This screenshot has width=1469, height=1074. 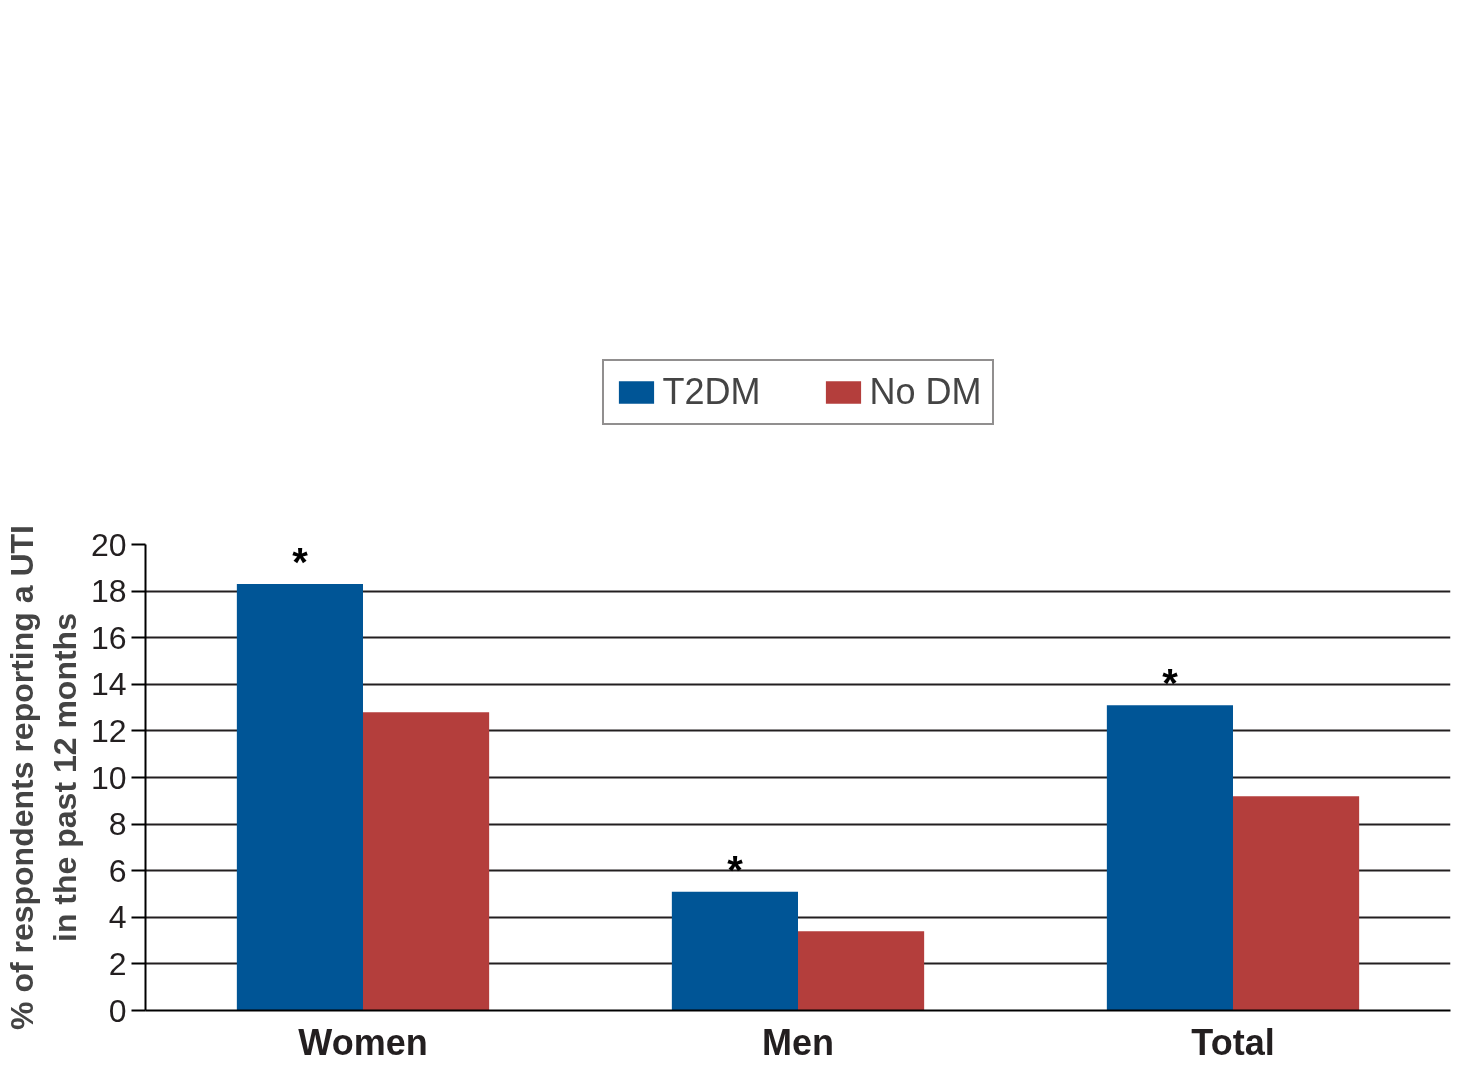 I want to click on y-tick-label: 18, so click(x=108, y=591).